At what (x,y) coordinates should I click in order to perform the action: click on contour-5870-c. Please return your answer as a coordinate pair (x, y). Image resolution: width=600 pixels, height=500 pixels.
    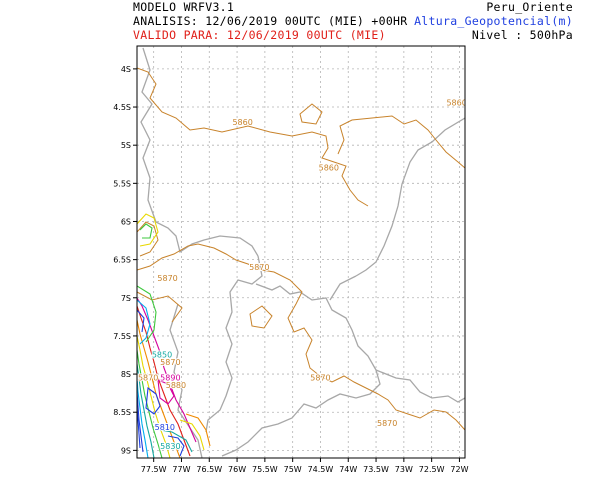
    Looking at the image, I should click on (160, 307).